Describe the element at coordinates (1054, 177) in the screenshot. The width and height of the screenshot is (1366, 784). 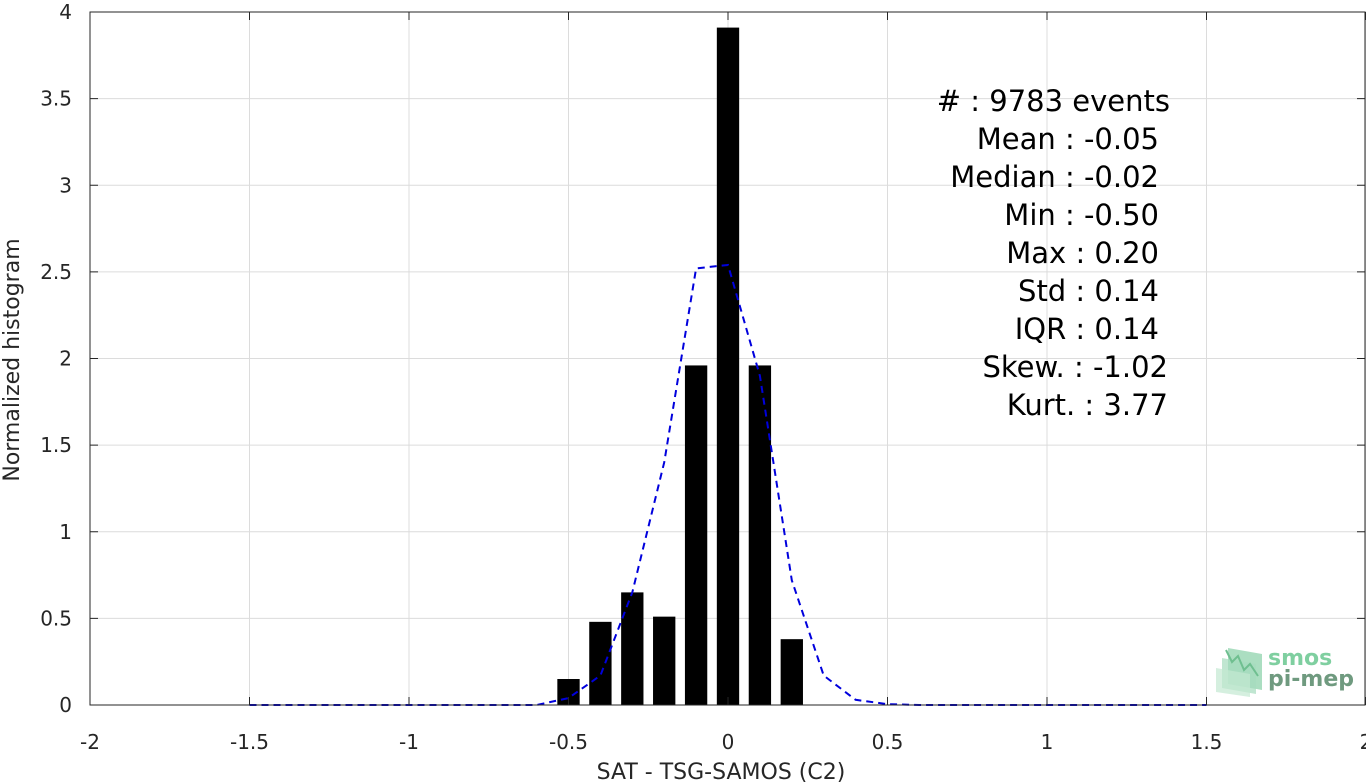
I see `stat-median: Median : -0.02` at that location.